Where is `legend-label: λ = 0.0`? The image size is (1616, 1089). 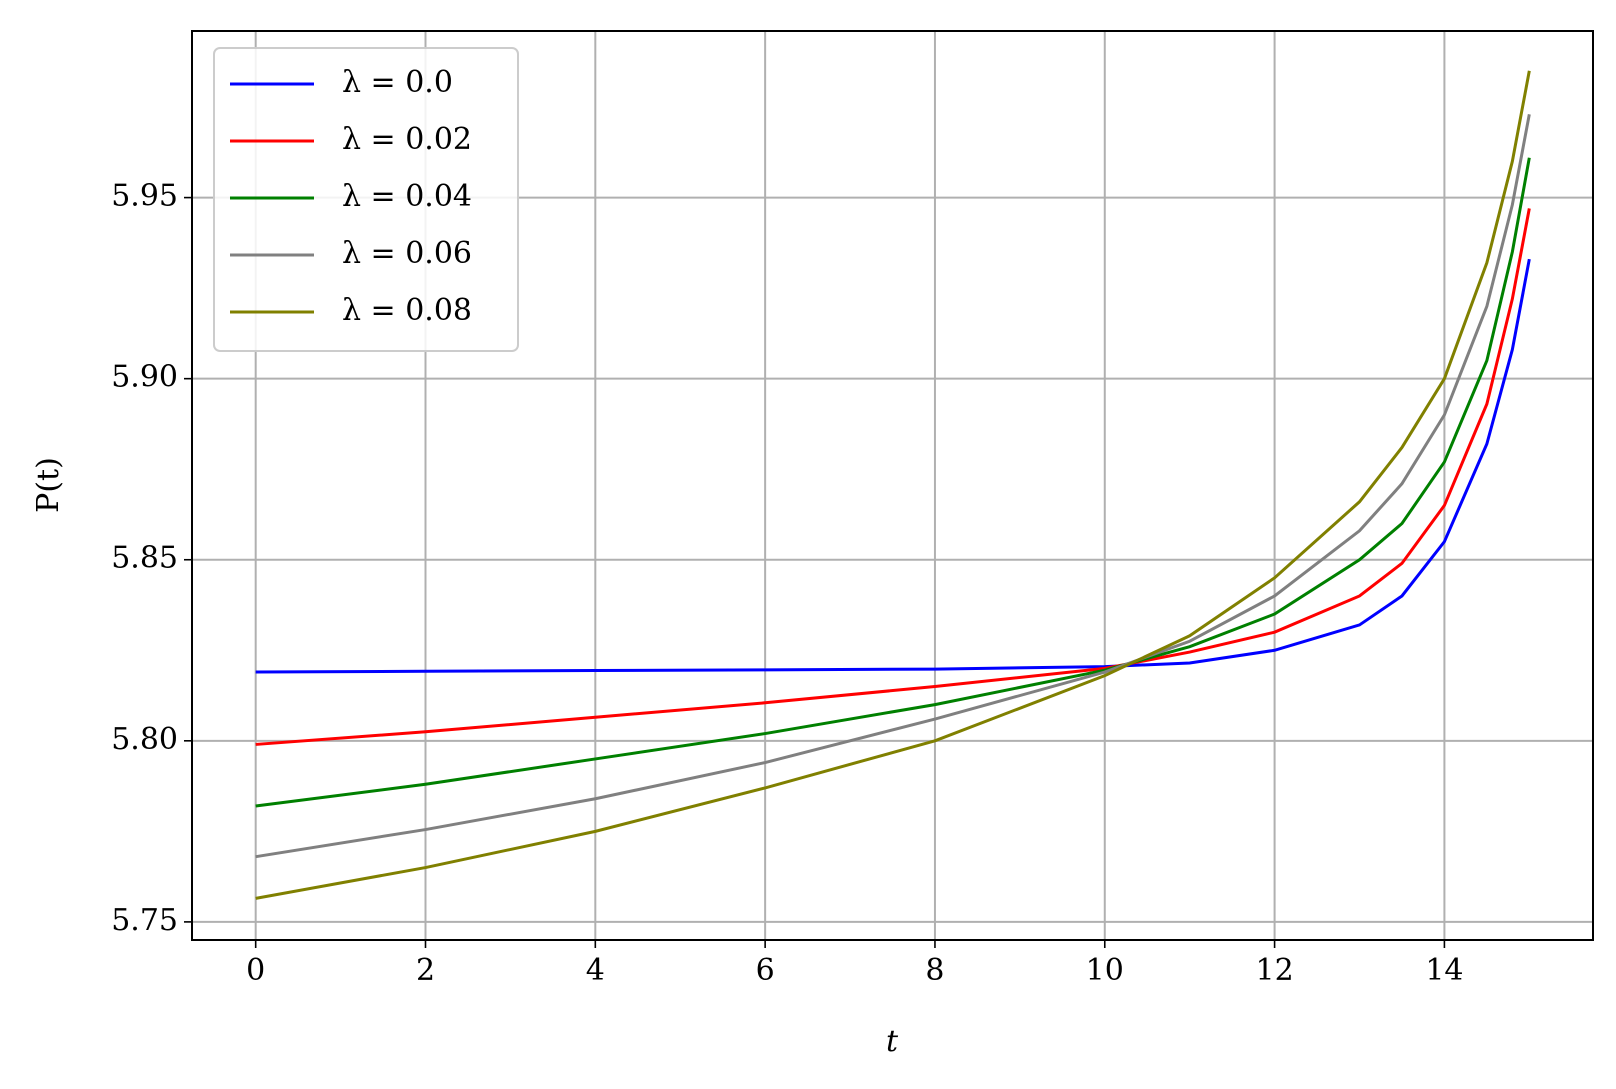
legend-label: λ = 0.0 is located at coordinates (397, 82).